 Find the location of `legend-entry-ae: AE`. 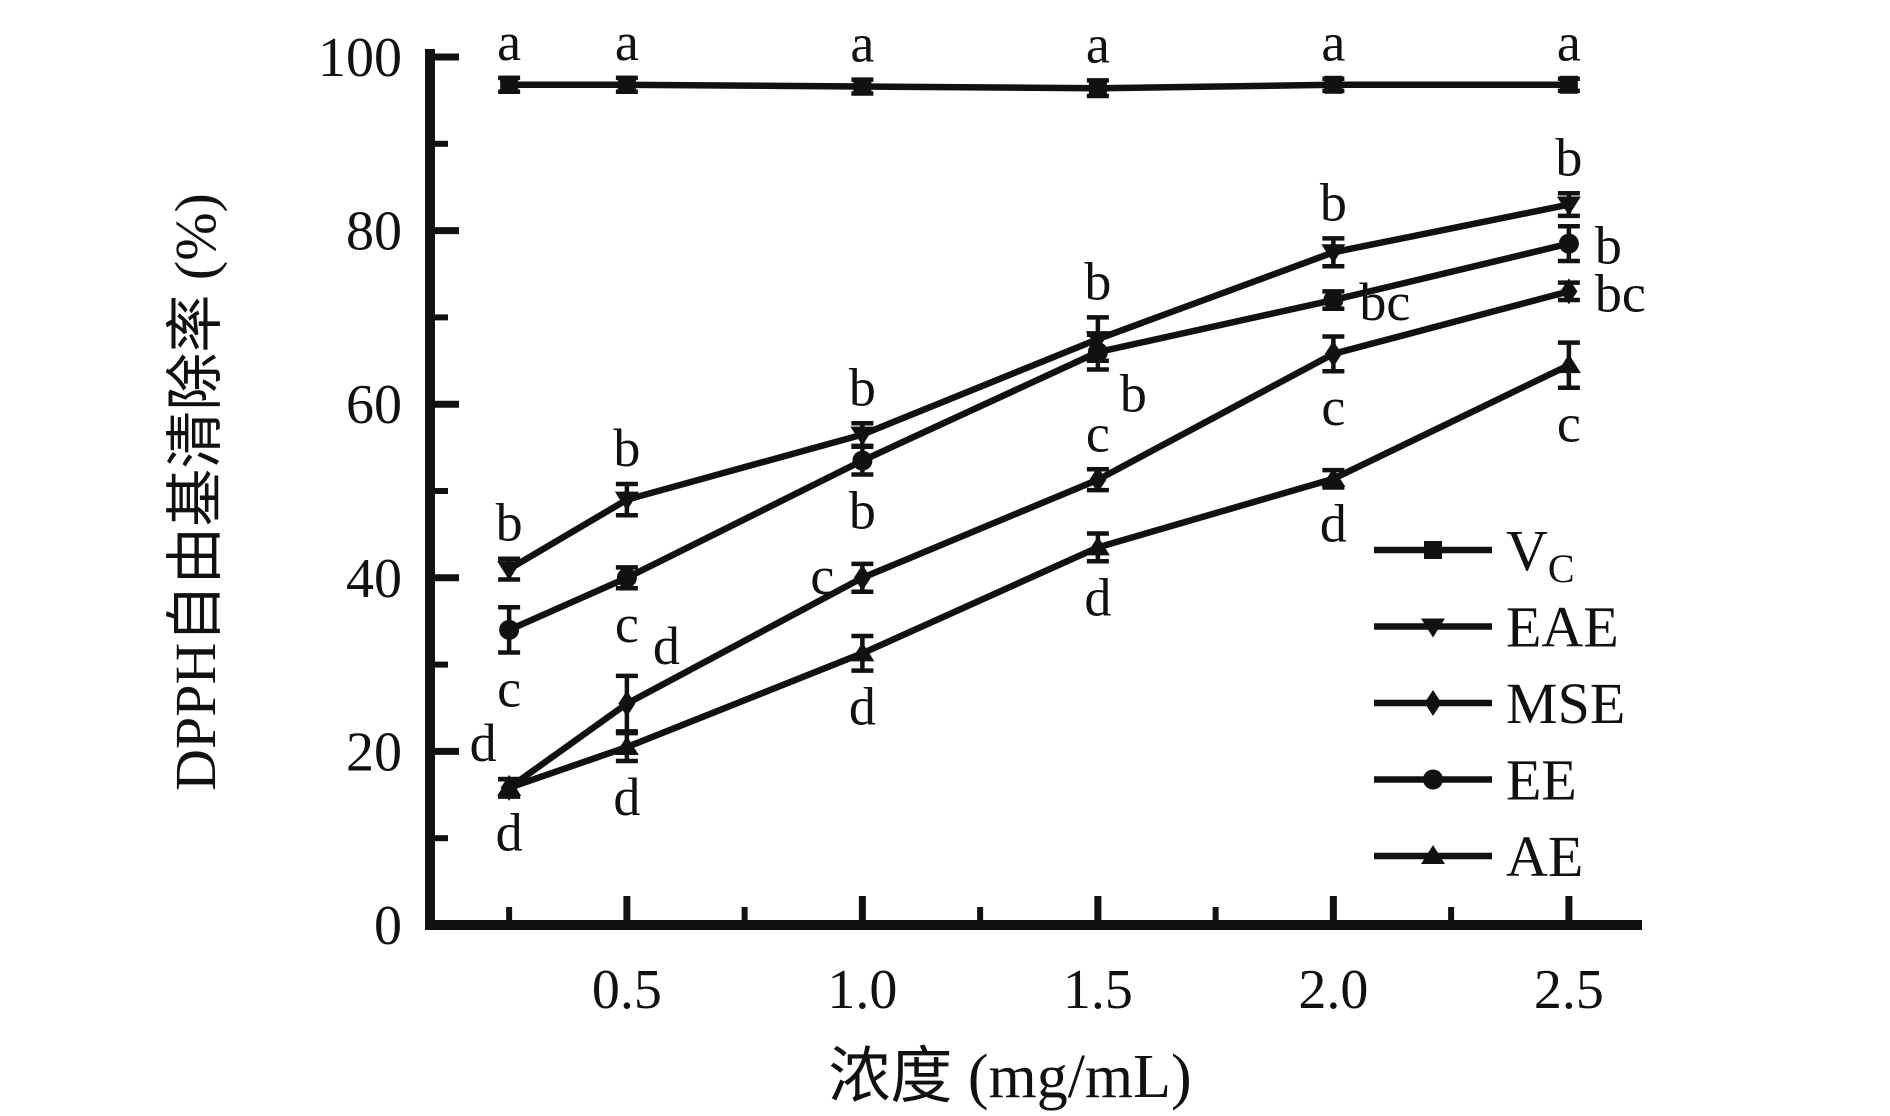

legend-entry-ae: AE is located at coordinates (1478, 856).